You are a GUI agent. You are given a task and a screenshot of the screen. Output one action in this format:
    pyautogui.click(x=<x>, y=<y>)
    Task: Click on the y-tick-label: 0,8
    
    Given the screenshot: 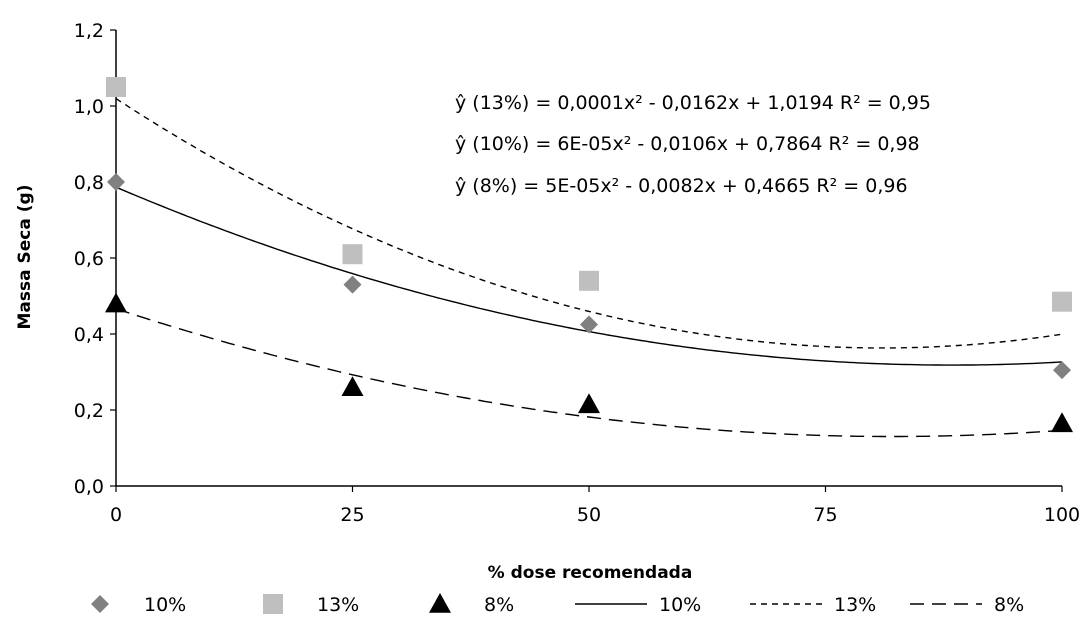 What is the action you would take?
    pyautogui.click(x=89, y=183)
    